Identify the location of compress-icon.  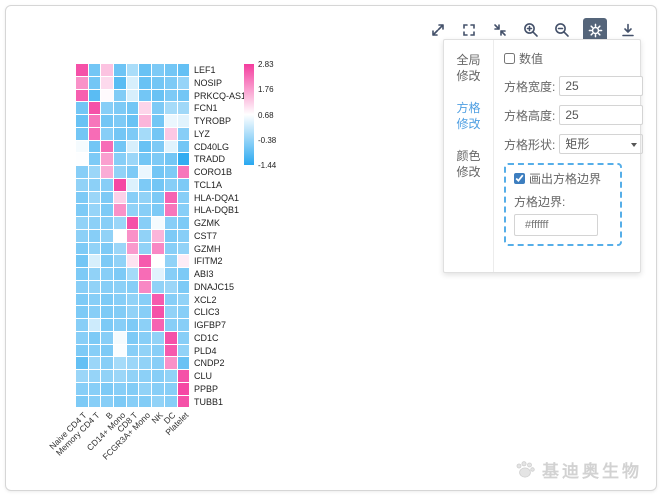
(500, 30).